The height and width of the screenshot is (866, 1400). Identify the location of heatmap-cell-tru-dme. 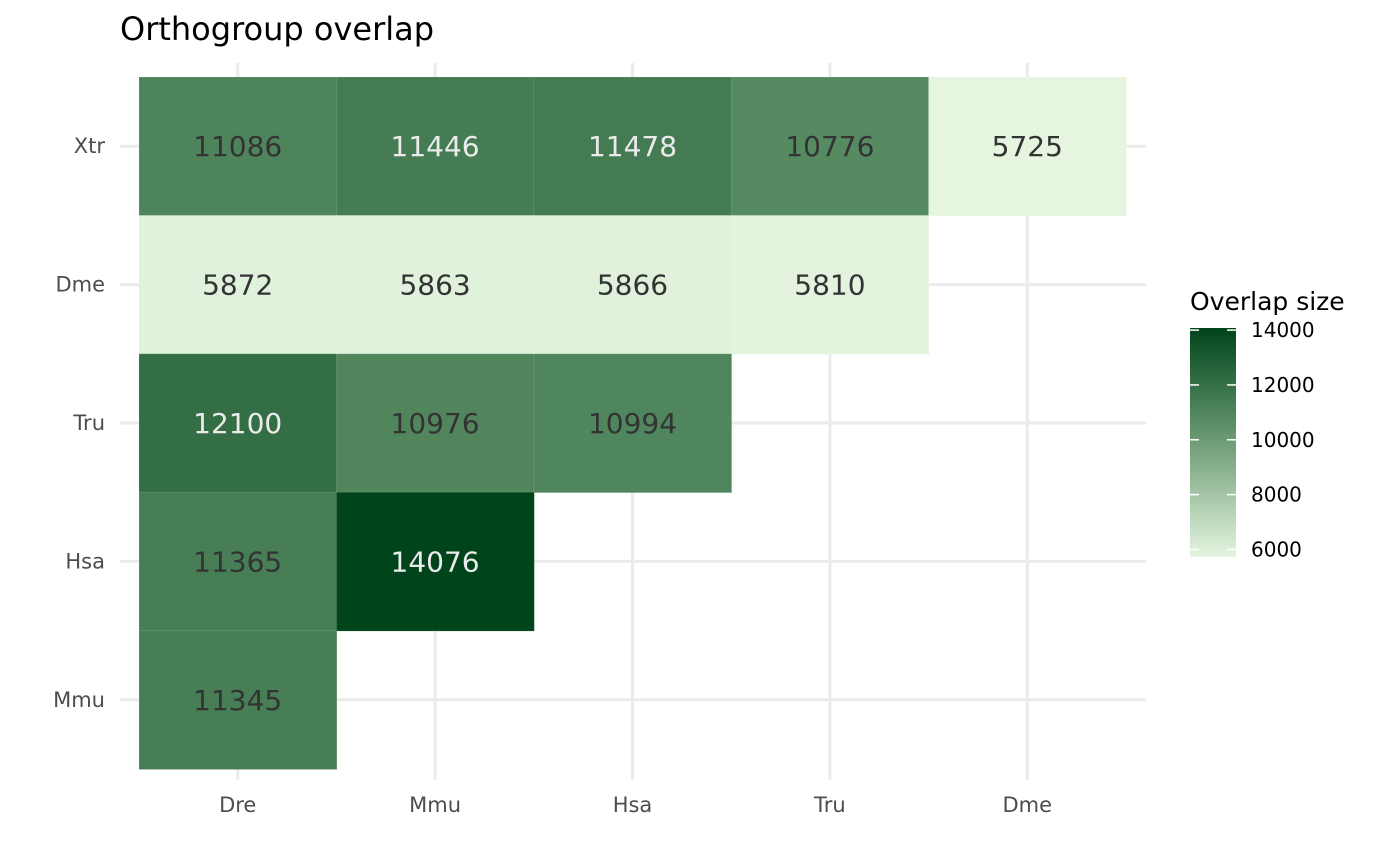
(830, 284).